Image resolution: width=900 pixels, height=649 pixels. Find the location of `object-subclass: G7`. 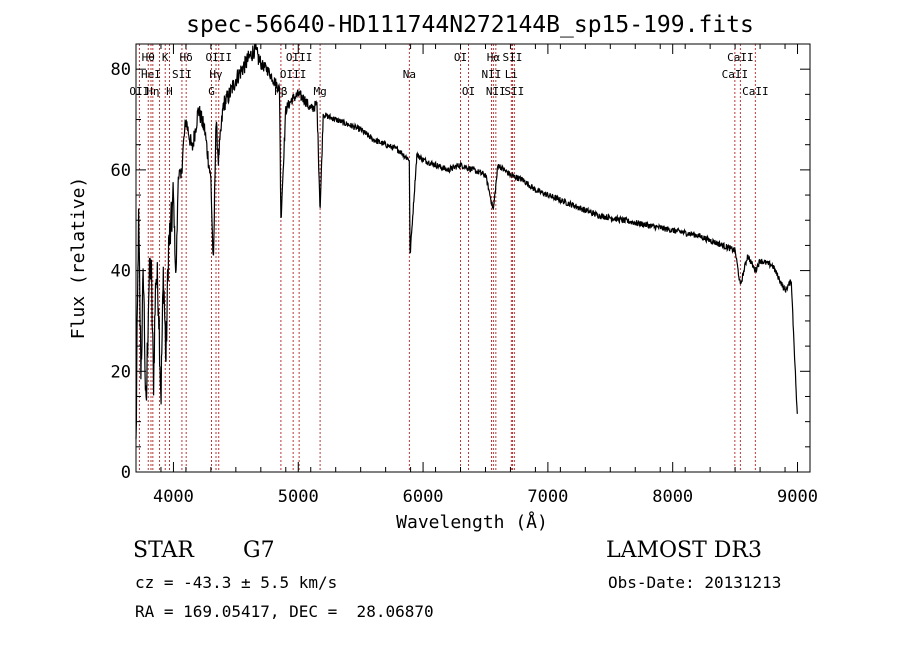

object-subclass: G7 is located at coordinates (259, 550).